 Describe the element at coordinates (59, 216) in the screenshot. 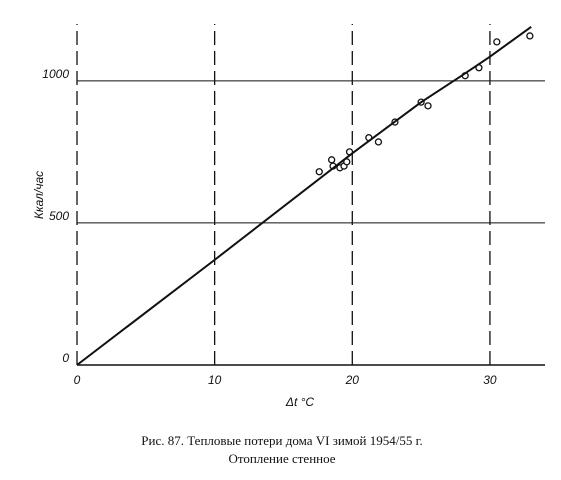

I see `y-tick-label: 500` at that location.